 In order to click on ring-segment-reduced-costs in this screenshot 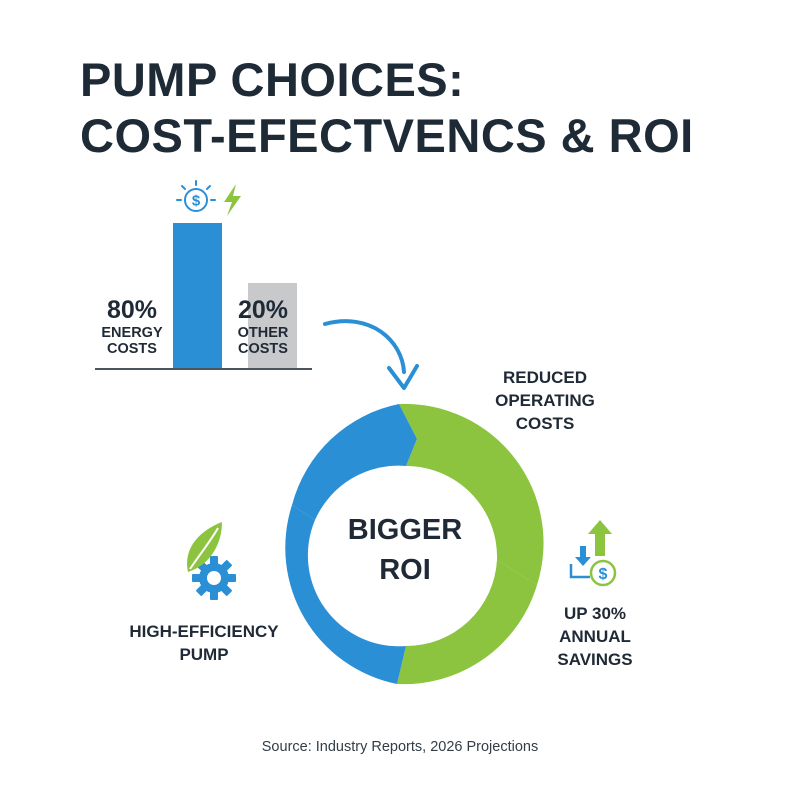, I will do `click(471, 494)`.